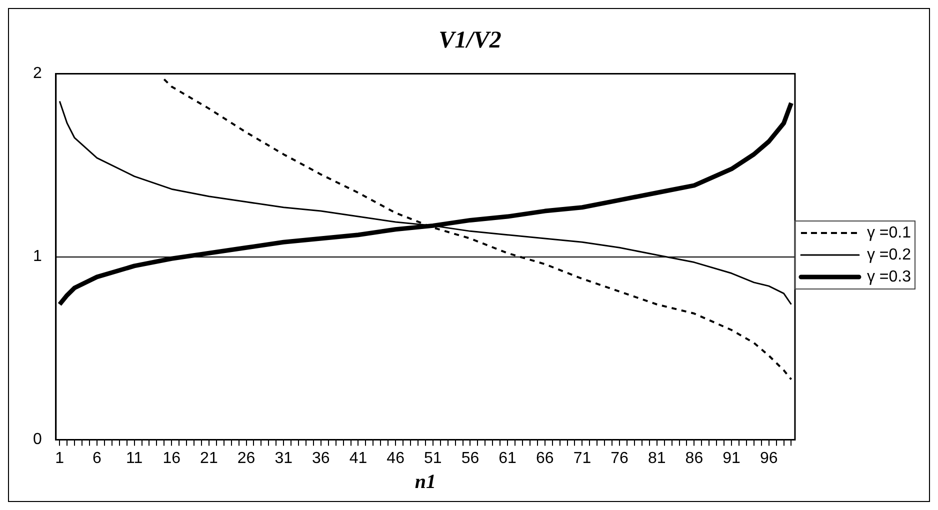  What do you see at coordinates (657, 458) in the screenshot?
I see `x-tick-label: 81` at bounding box center [657, 458].